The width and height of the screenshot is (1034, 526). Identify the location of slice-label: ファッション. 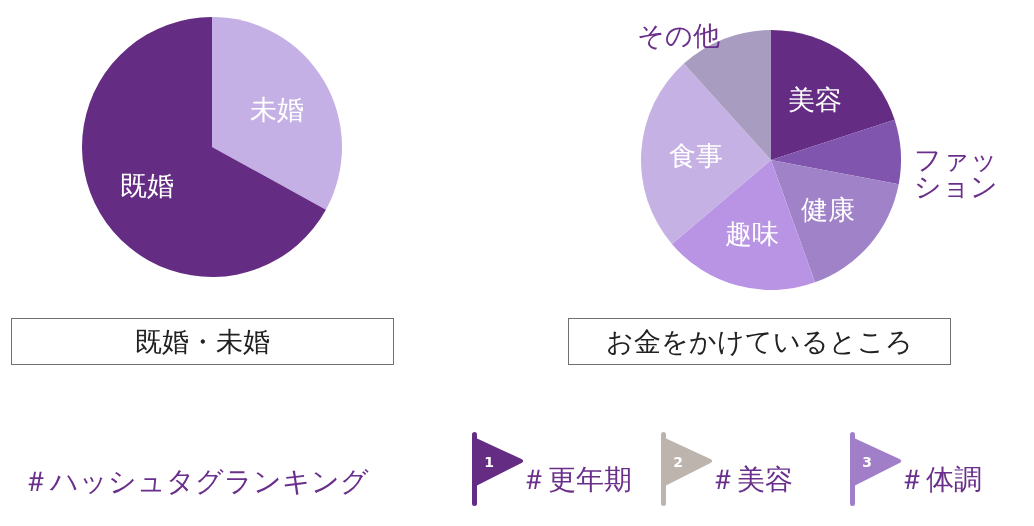
(955, 172).